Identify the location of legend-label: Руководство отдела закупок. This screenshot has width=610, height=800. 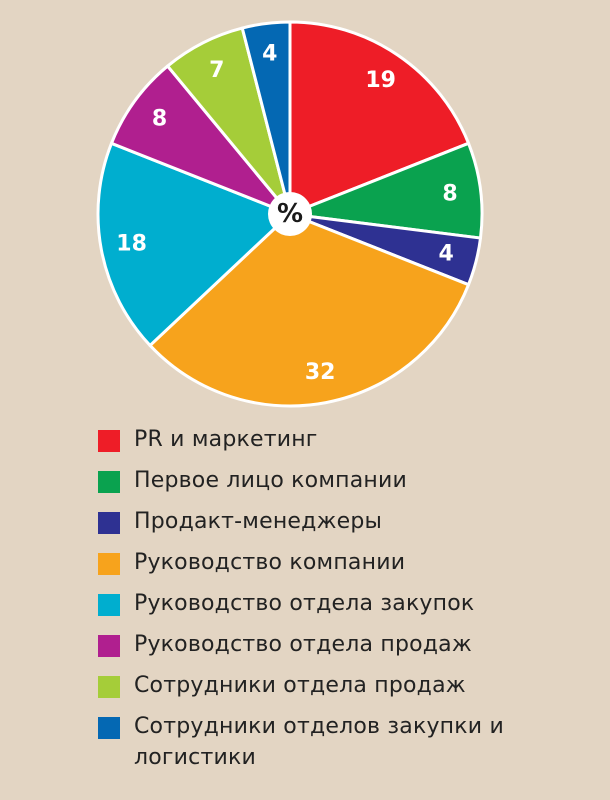
(304, 603).